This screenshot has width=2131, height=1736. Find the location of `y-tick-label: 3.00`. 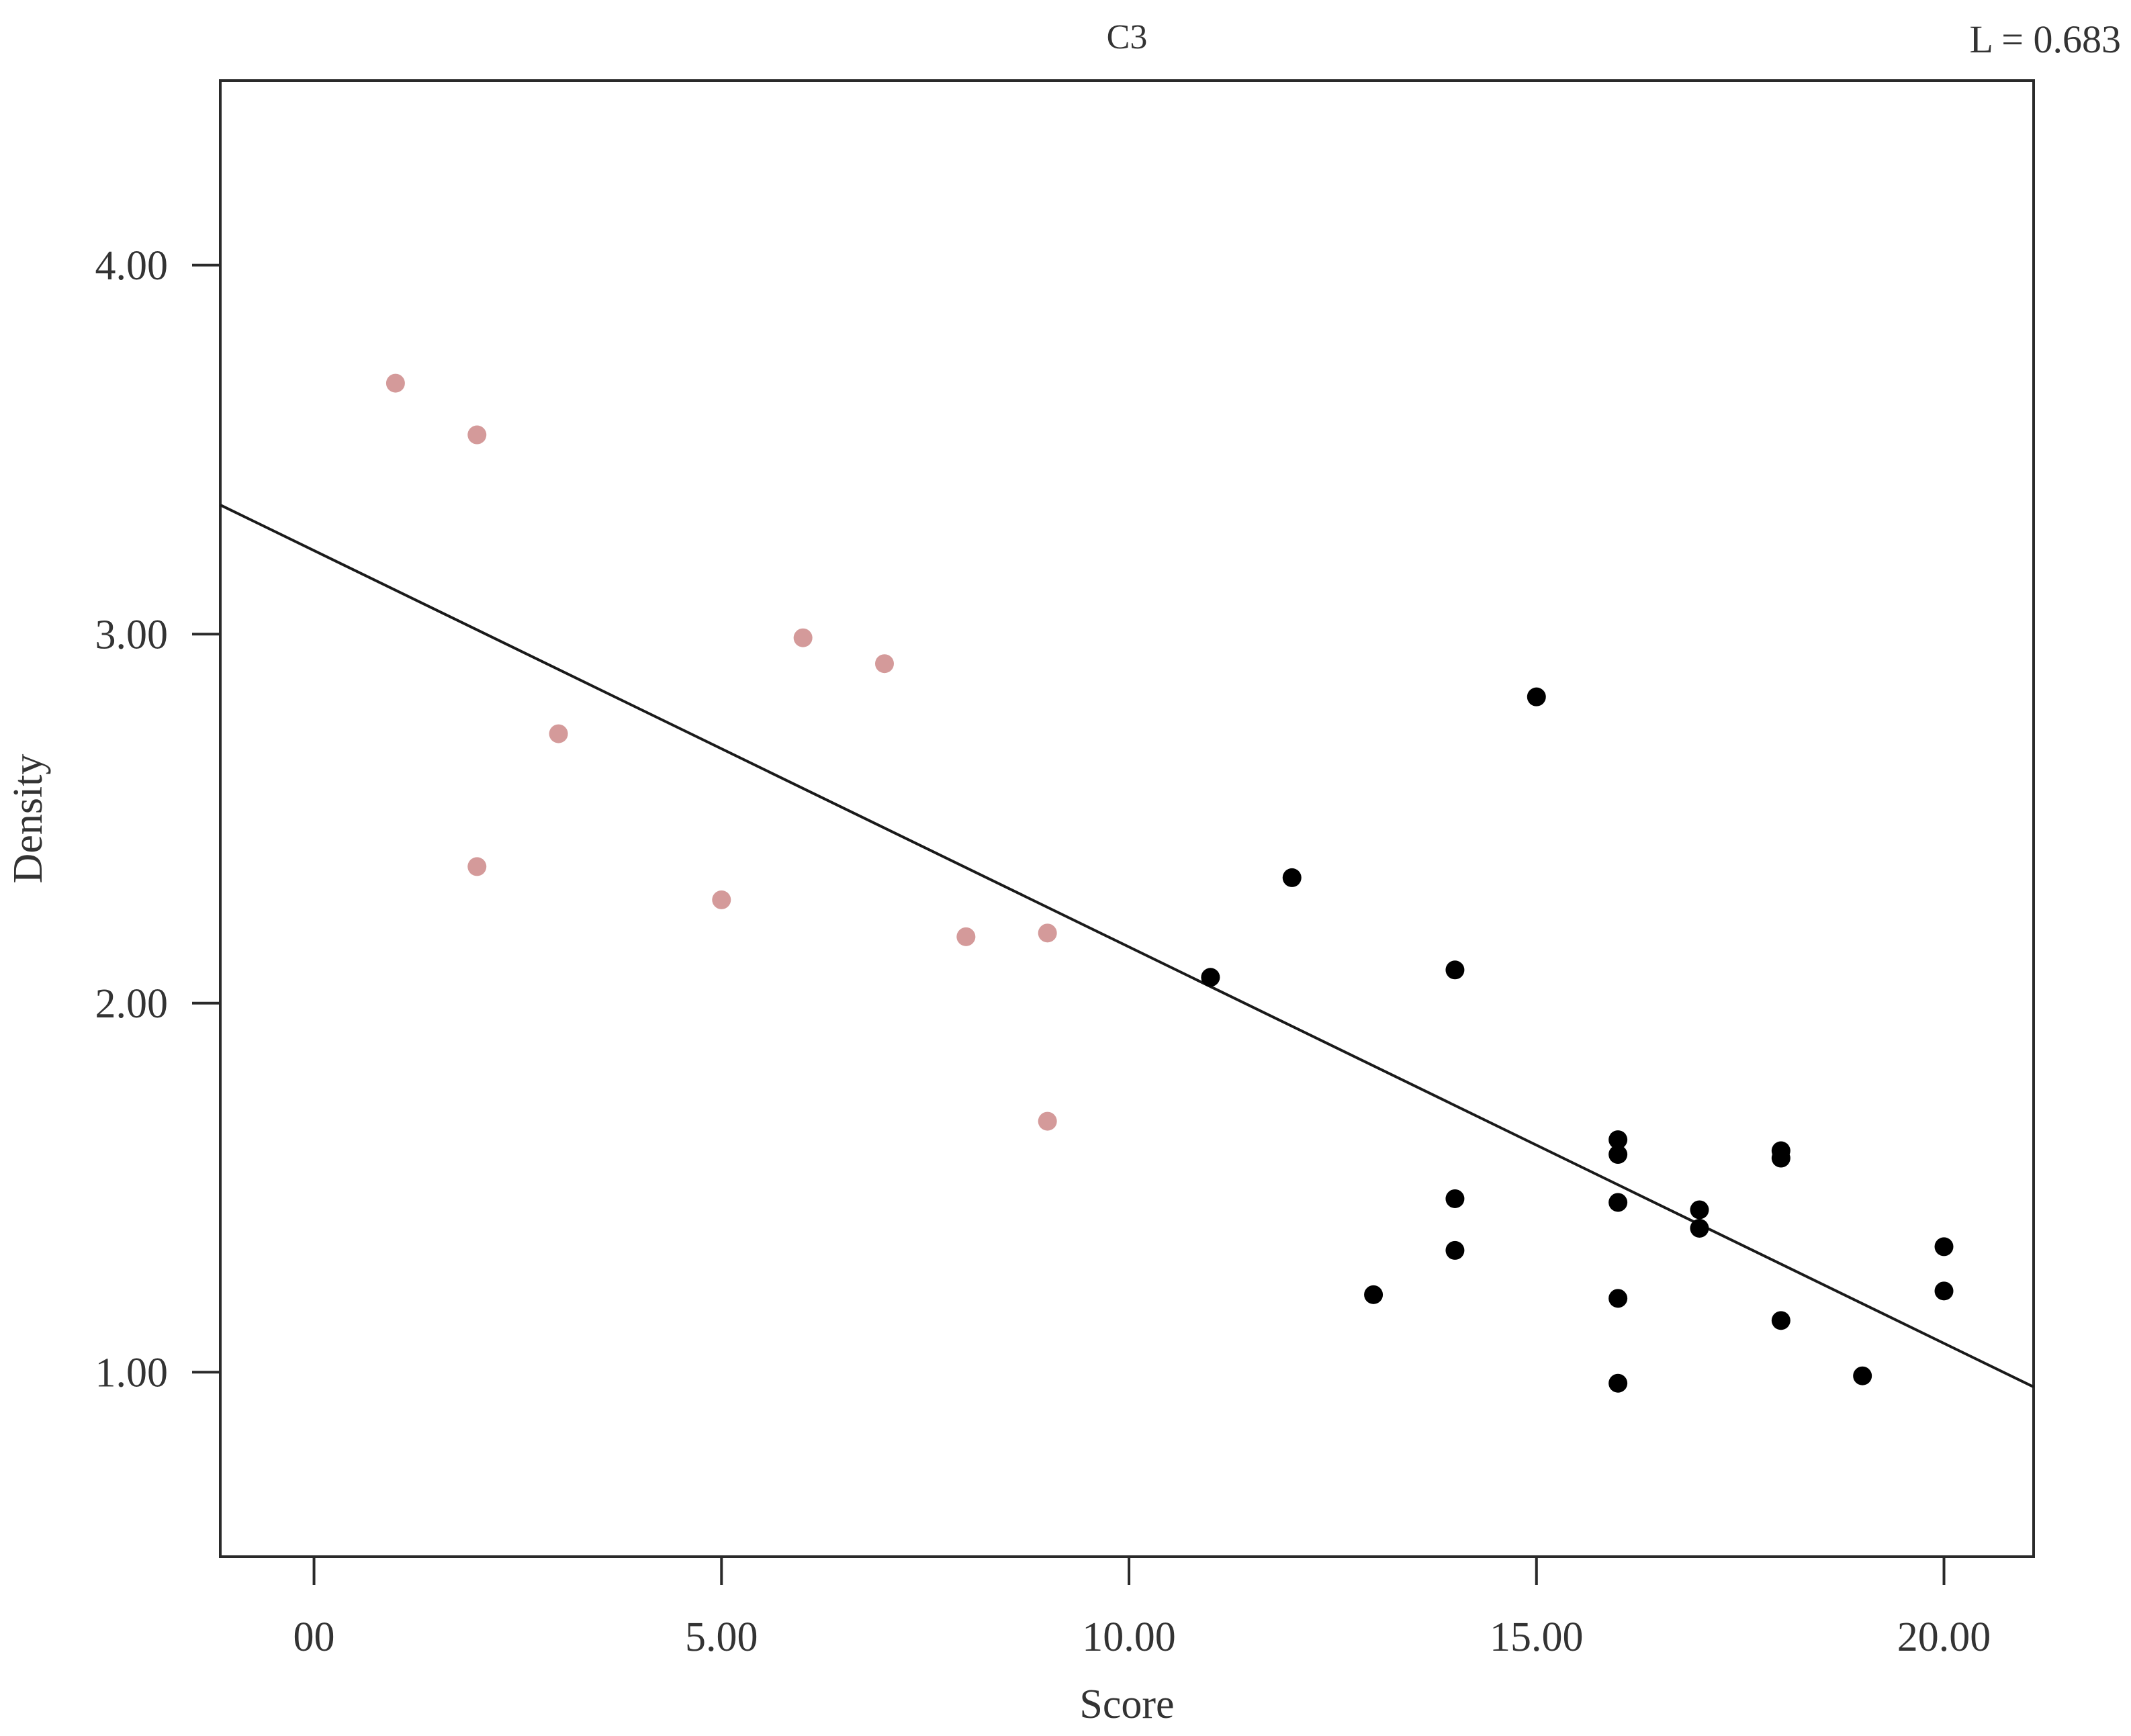

y-tick-label: 3.00 is located at coordinates (132, 635).